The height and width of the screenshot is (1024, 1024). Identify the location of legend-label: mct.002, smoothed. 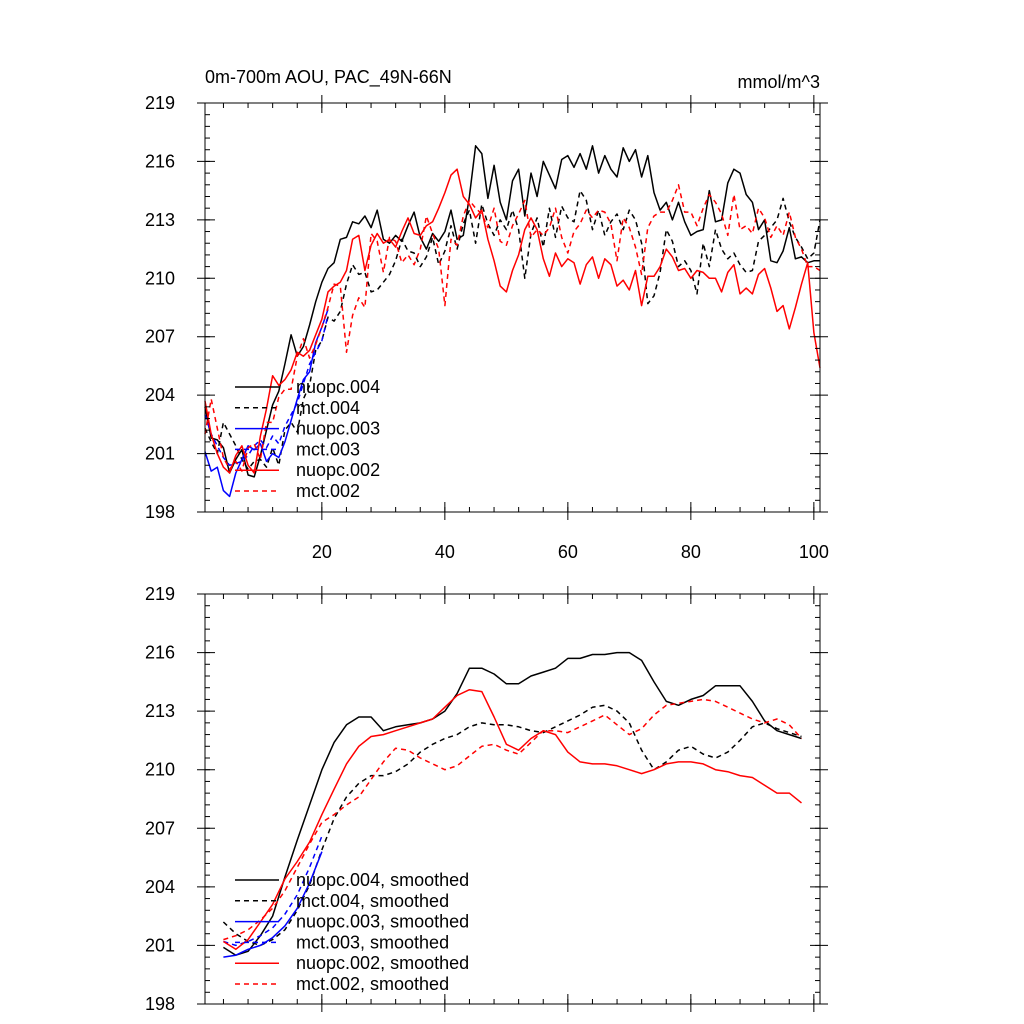
(372, 984).